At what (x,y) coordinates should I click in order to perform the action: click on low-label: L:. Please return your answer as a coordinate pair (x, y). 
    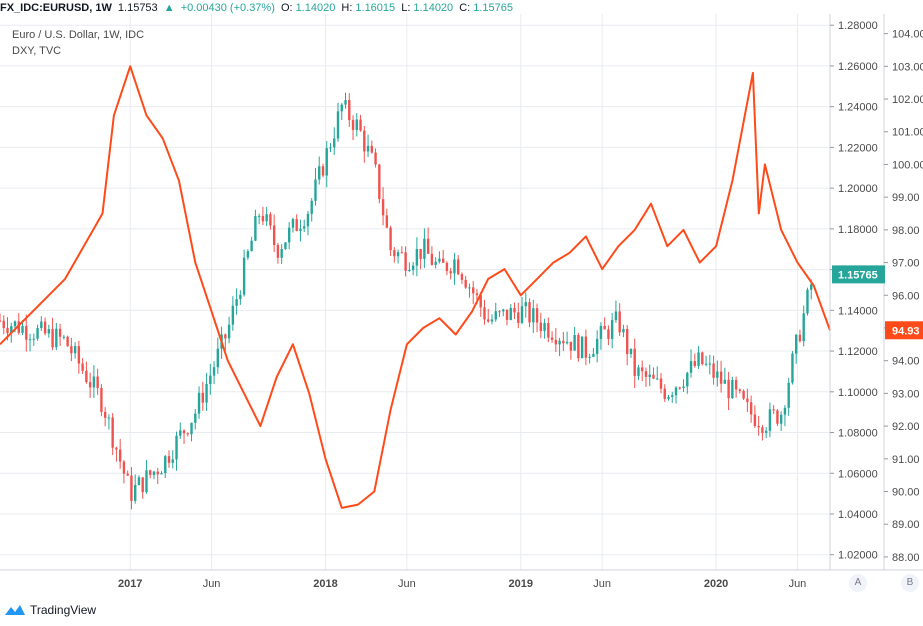
    Looking at the image, I should click on (406, 8).